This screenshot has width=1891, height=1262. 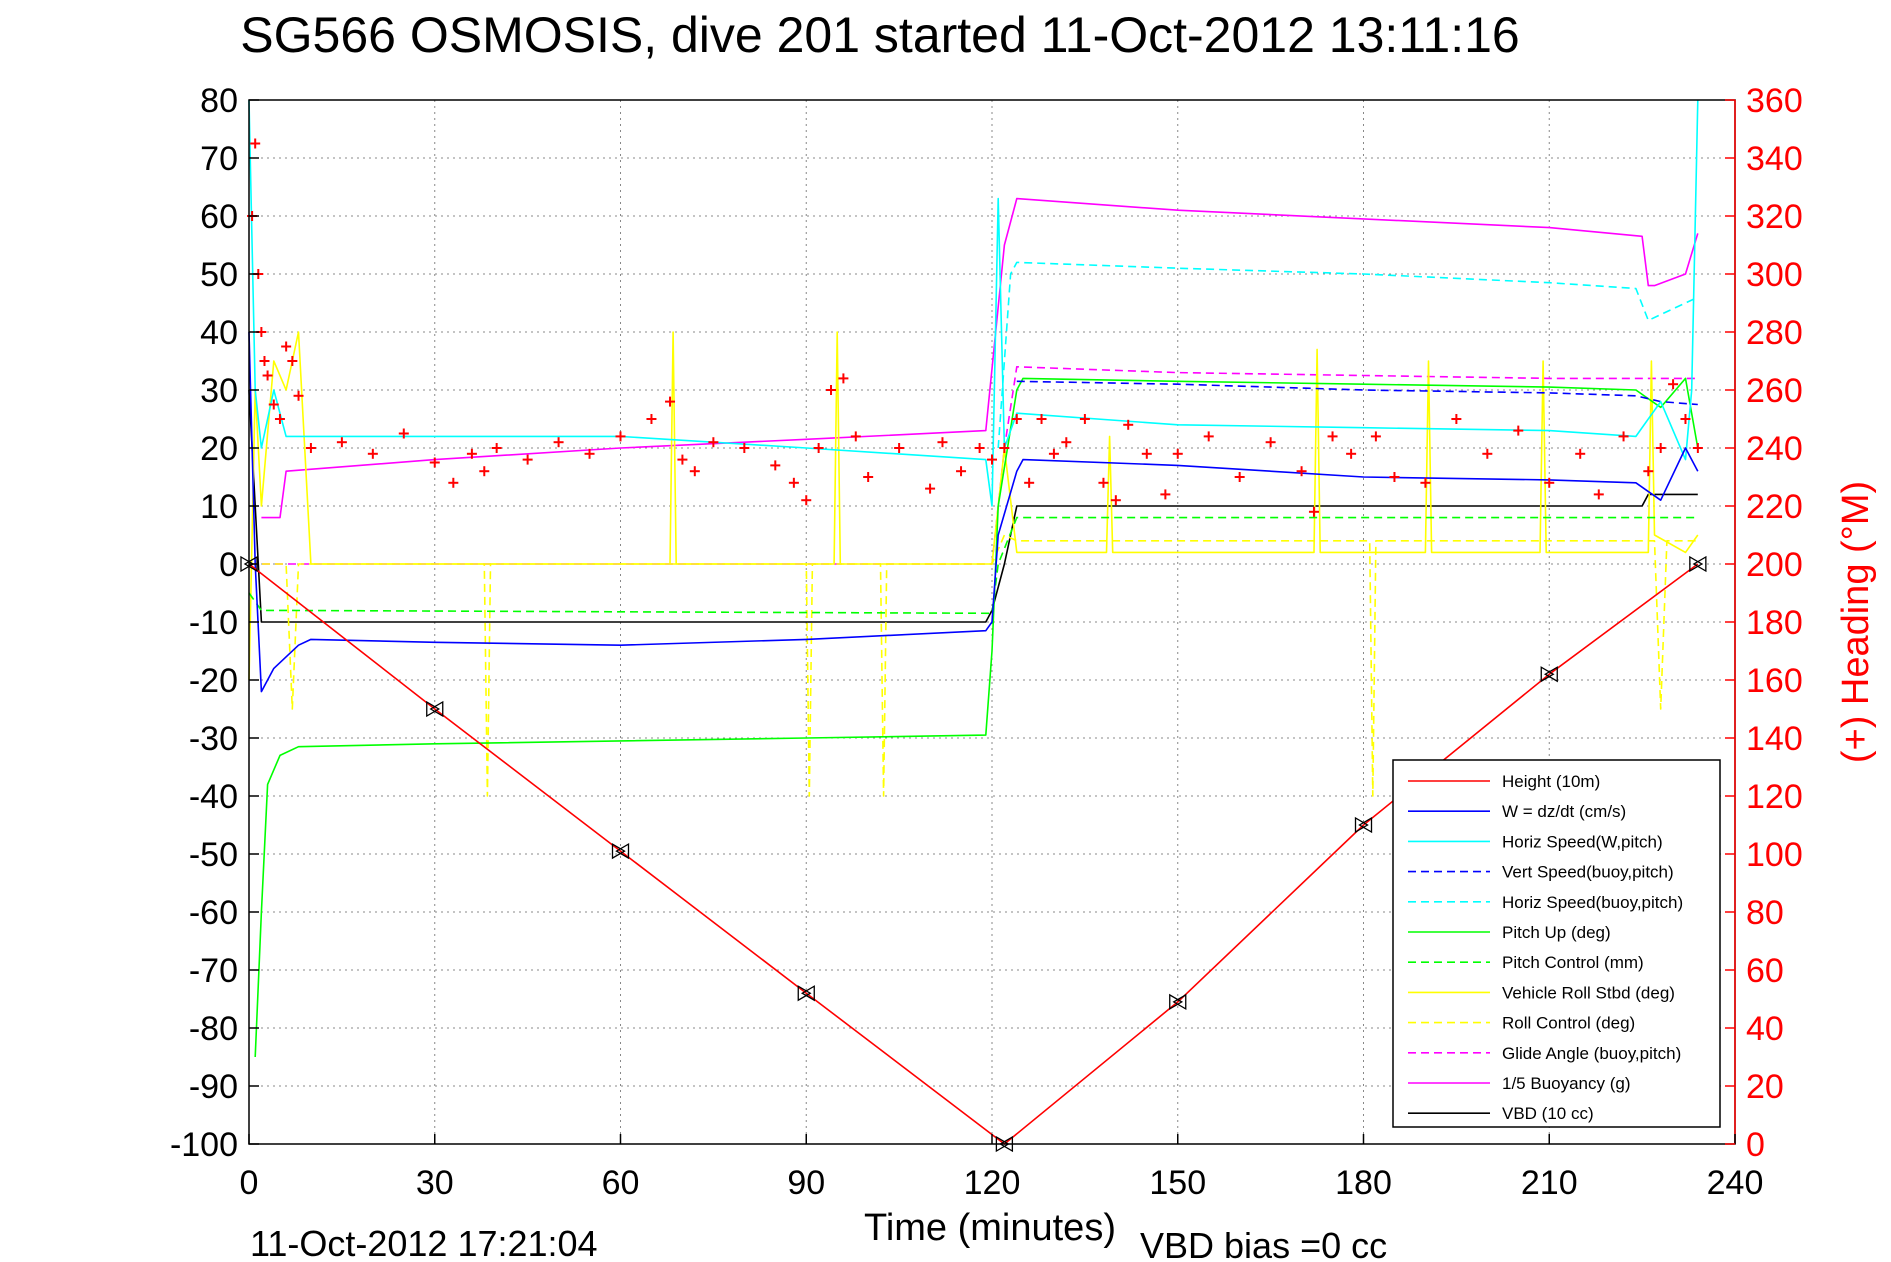 What do you see at coordinates (1774, 217) in the screenshot?
I see `y-tick-label-right: 320` at bounding box center [1774, 217].